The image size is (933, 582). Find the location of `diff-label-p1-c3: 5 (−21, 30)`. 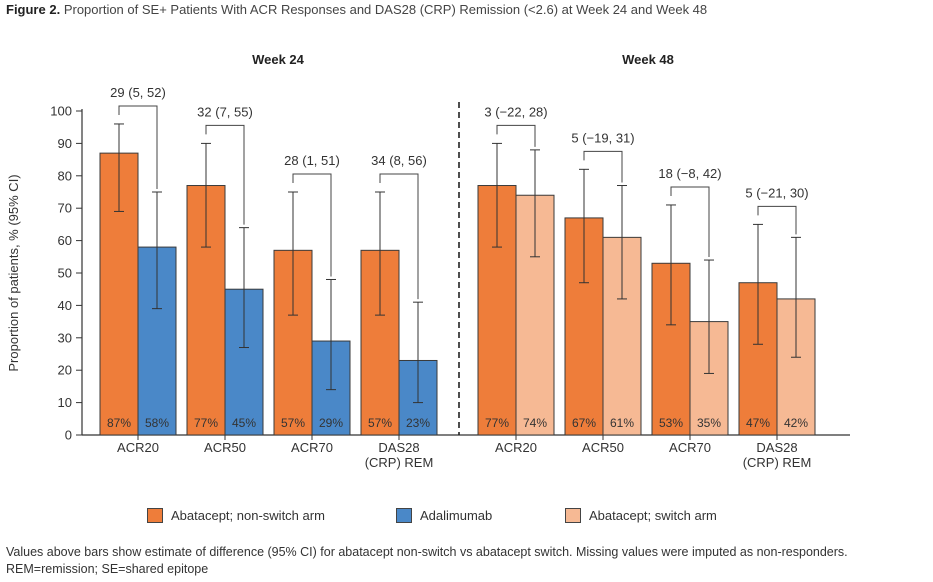

diff-label-p1-c3: 5 (−21, 30) is located at coordinates (776, 192).